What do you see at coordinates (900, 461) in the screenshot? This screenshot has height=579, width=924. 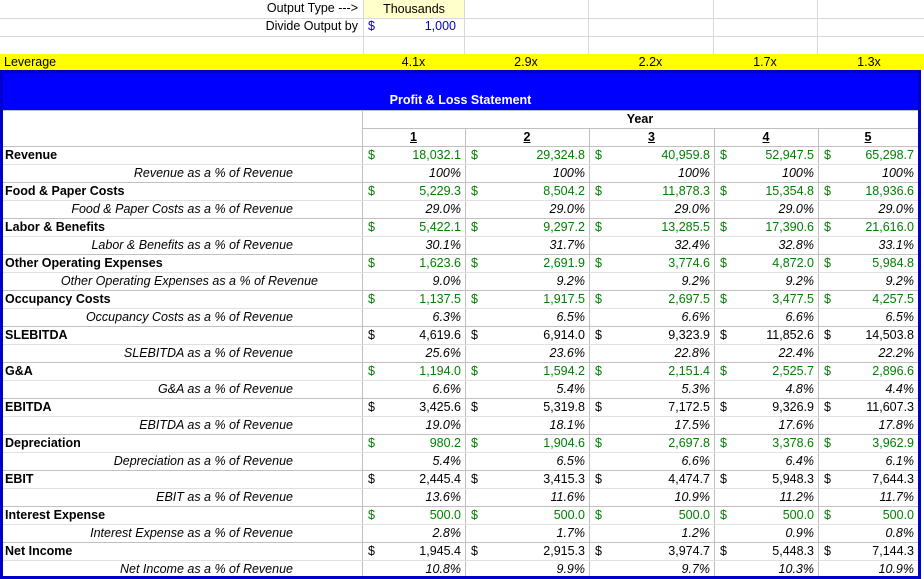 I see `percent-cell: 6.1%` at bounding box center [900, 461].